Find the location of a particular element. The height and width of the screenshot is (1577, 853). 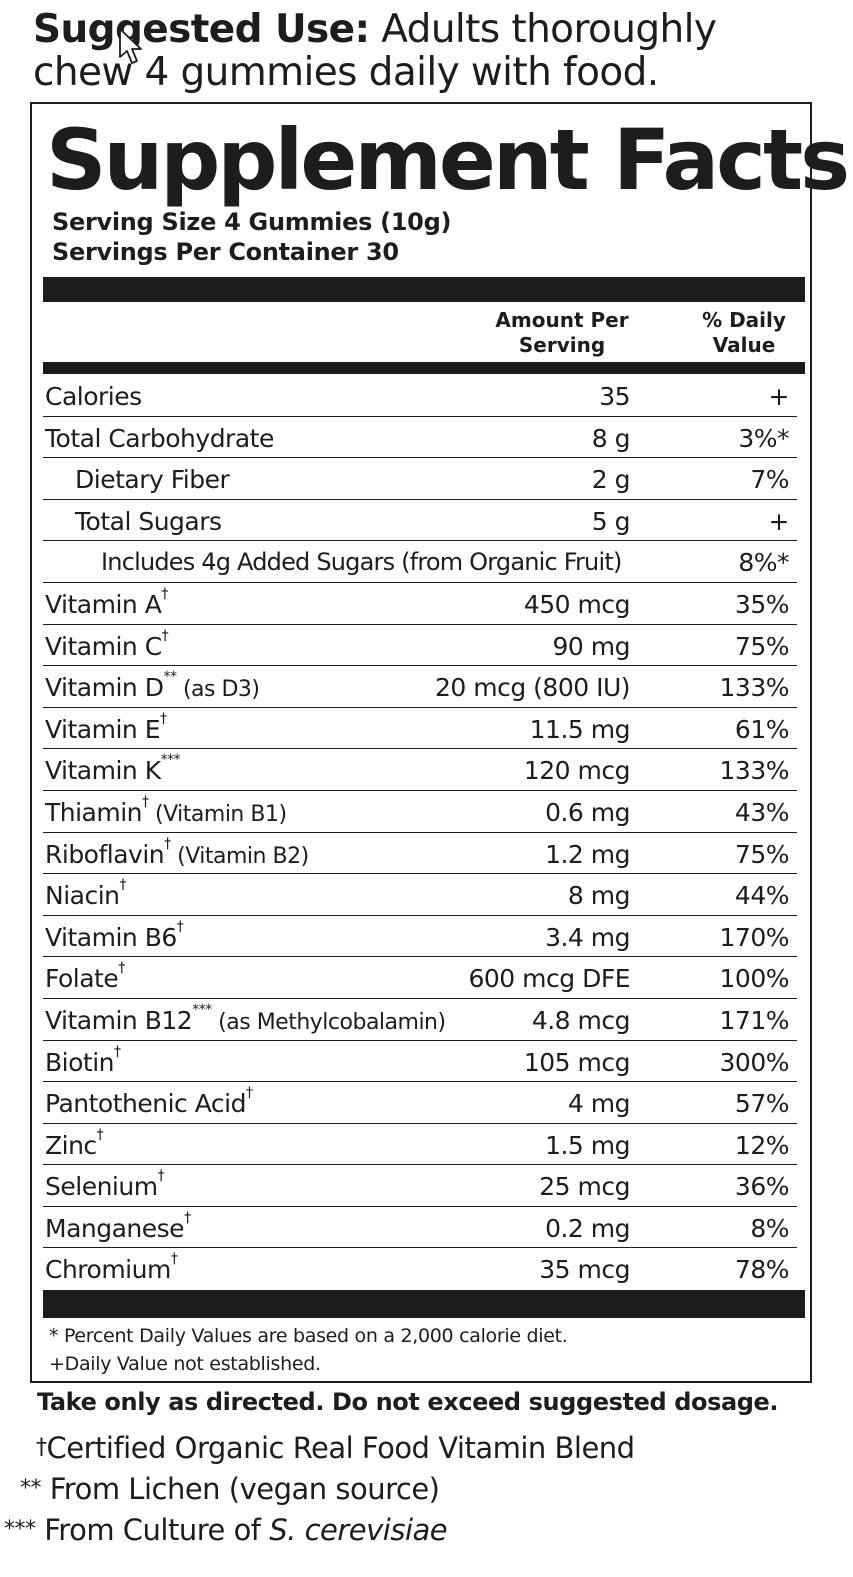

thick-divider-top is located at coordinates (424, 289).